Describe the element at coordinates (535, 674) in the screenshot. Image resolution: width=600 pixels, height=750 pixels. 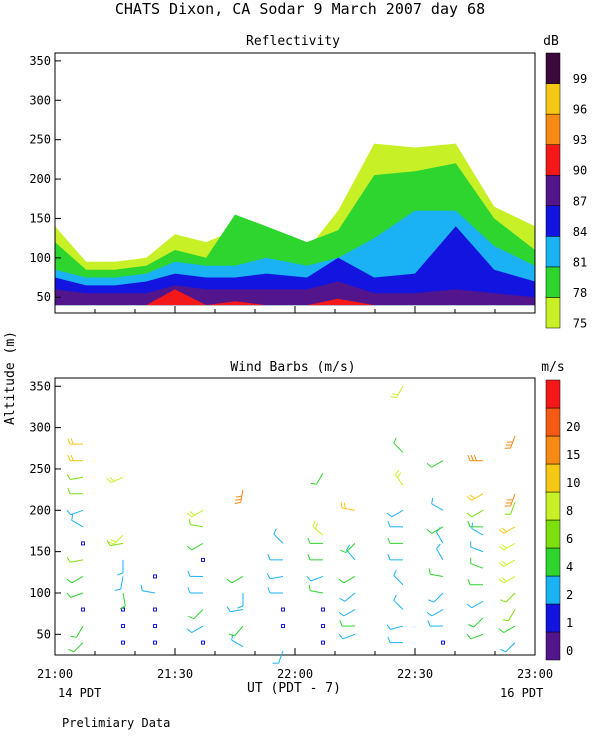
I see `x-tick-label-2300: 23:00` at that location.